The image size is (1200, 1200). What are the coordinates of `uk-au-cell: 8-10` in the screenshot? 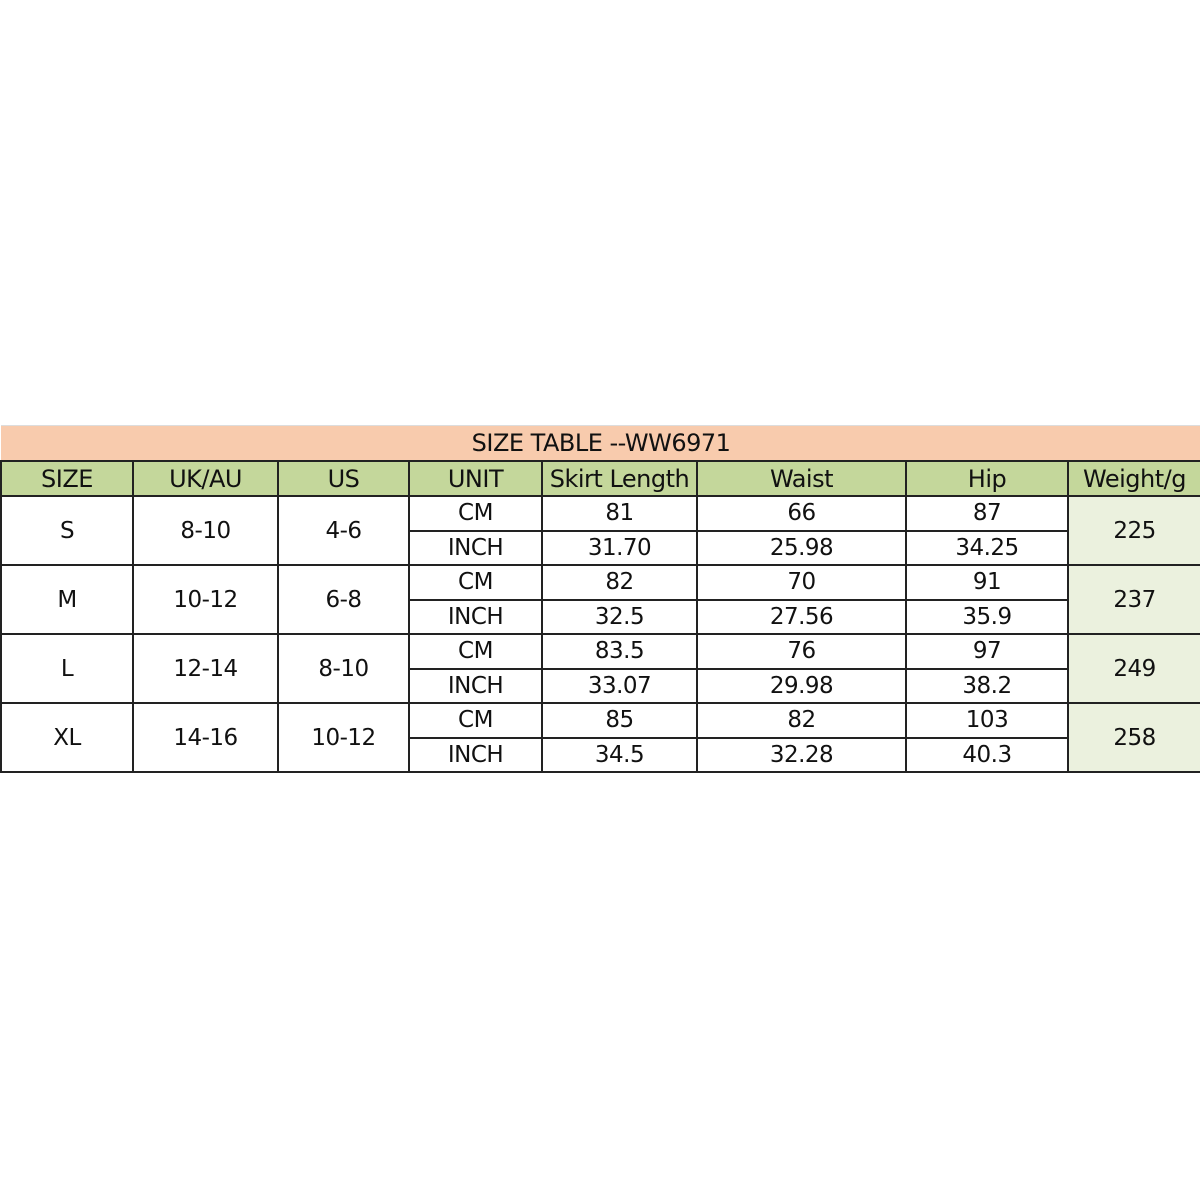 It's located at (205, 530).